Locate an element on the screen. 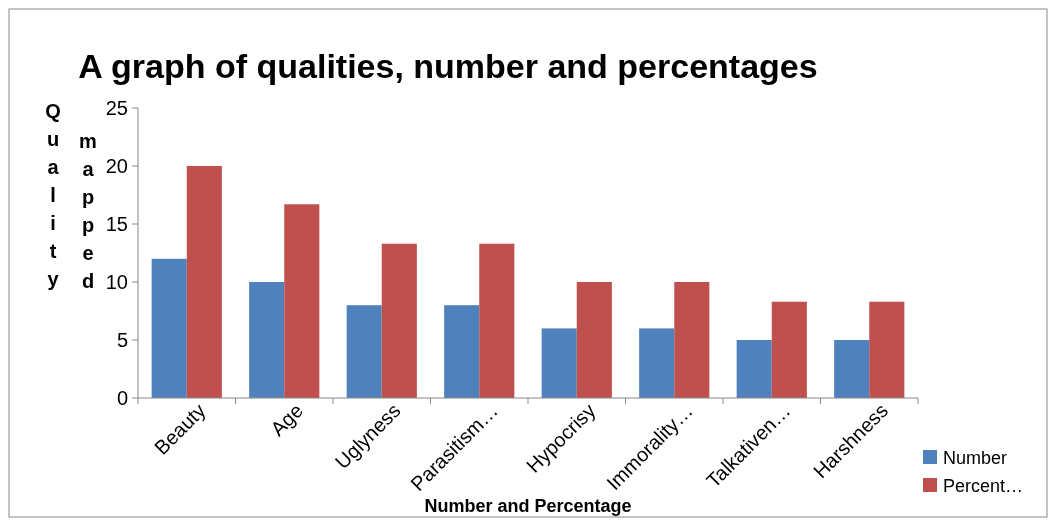 The image size is (1064, 526). y-tick-label: 5 is located at coordinates (122, 340).